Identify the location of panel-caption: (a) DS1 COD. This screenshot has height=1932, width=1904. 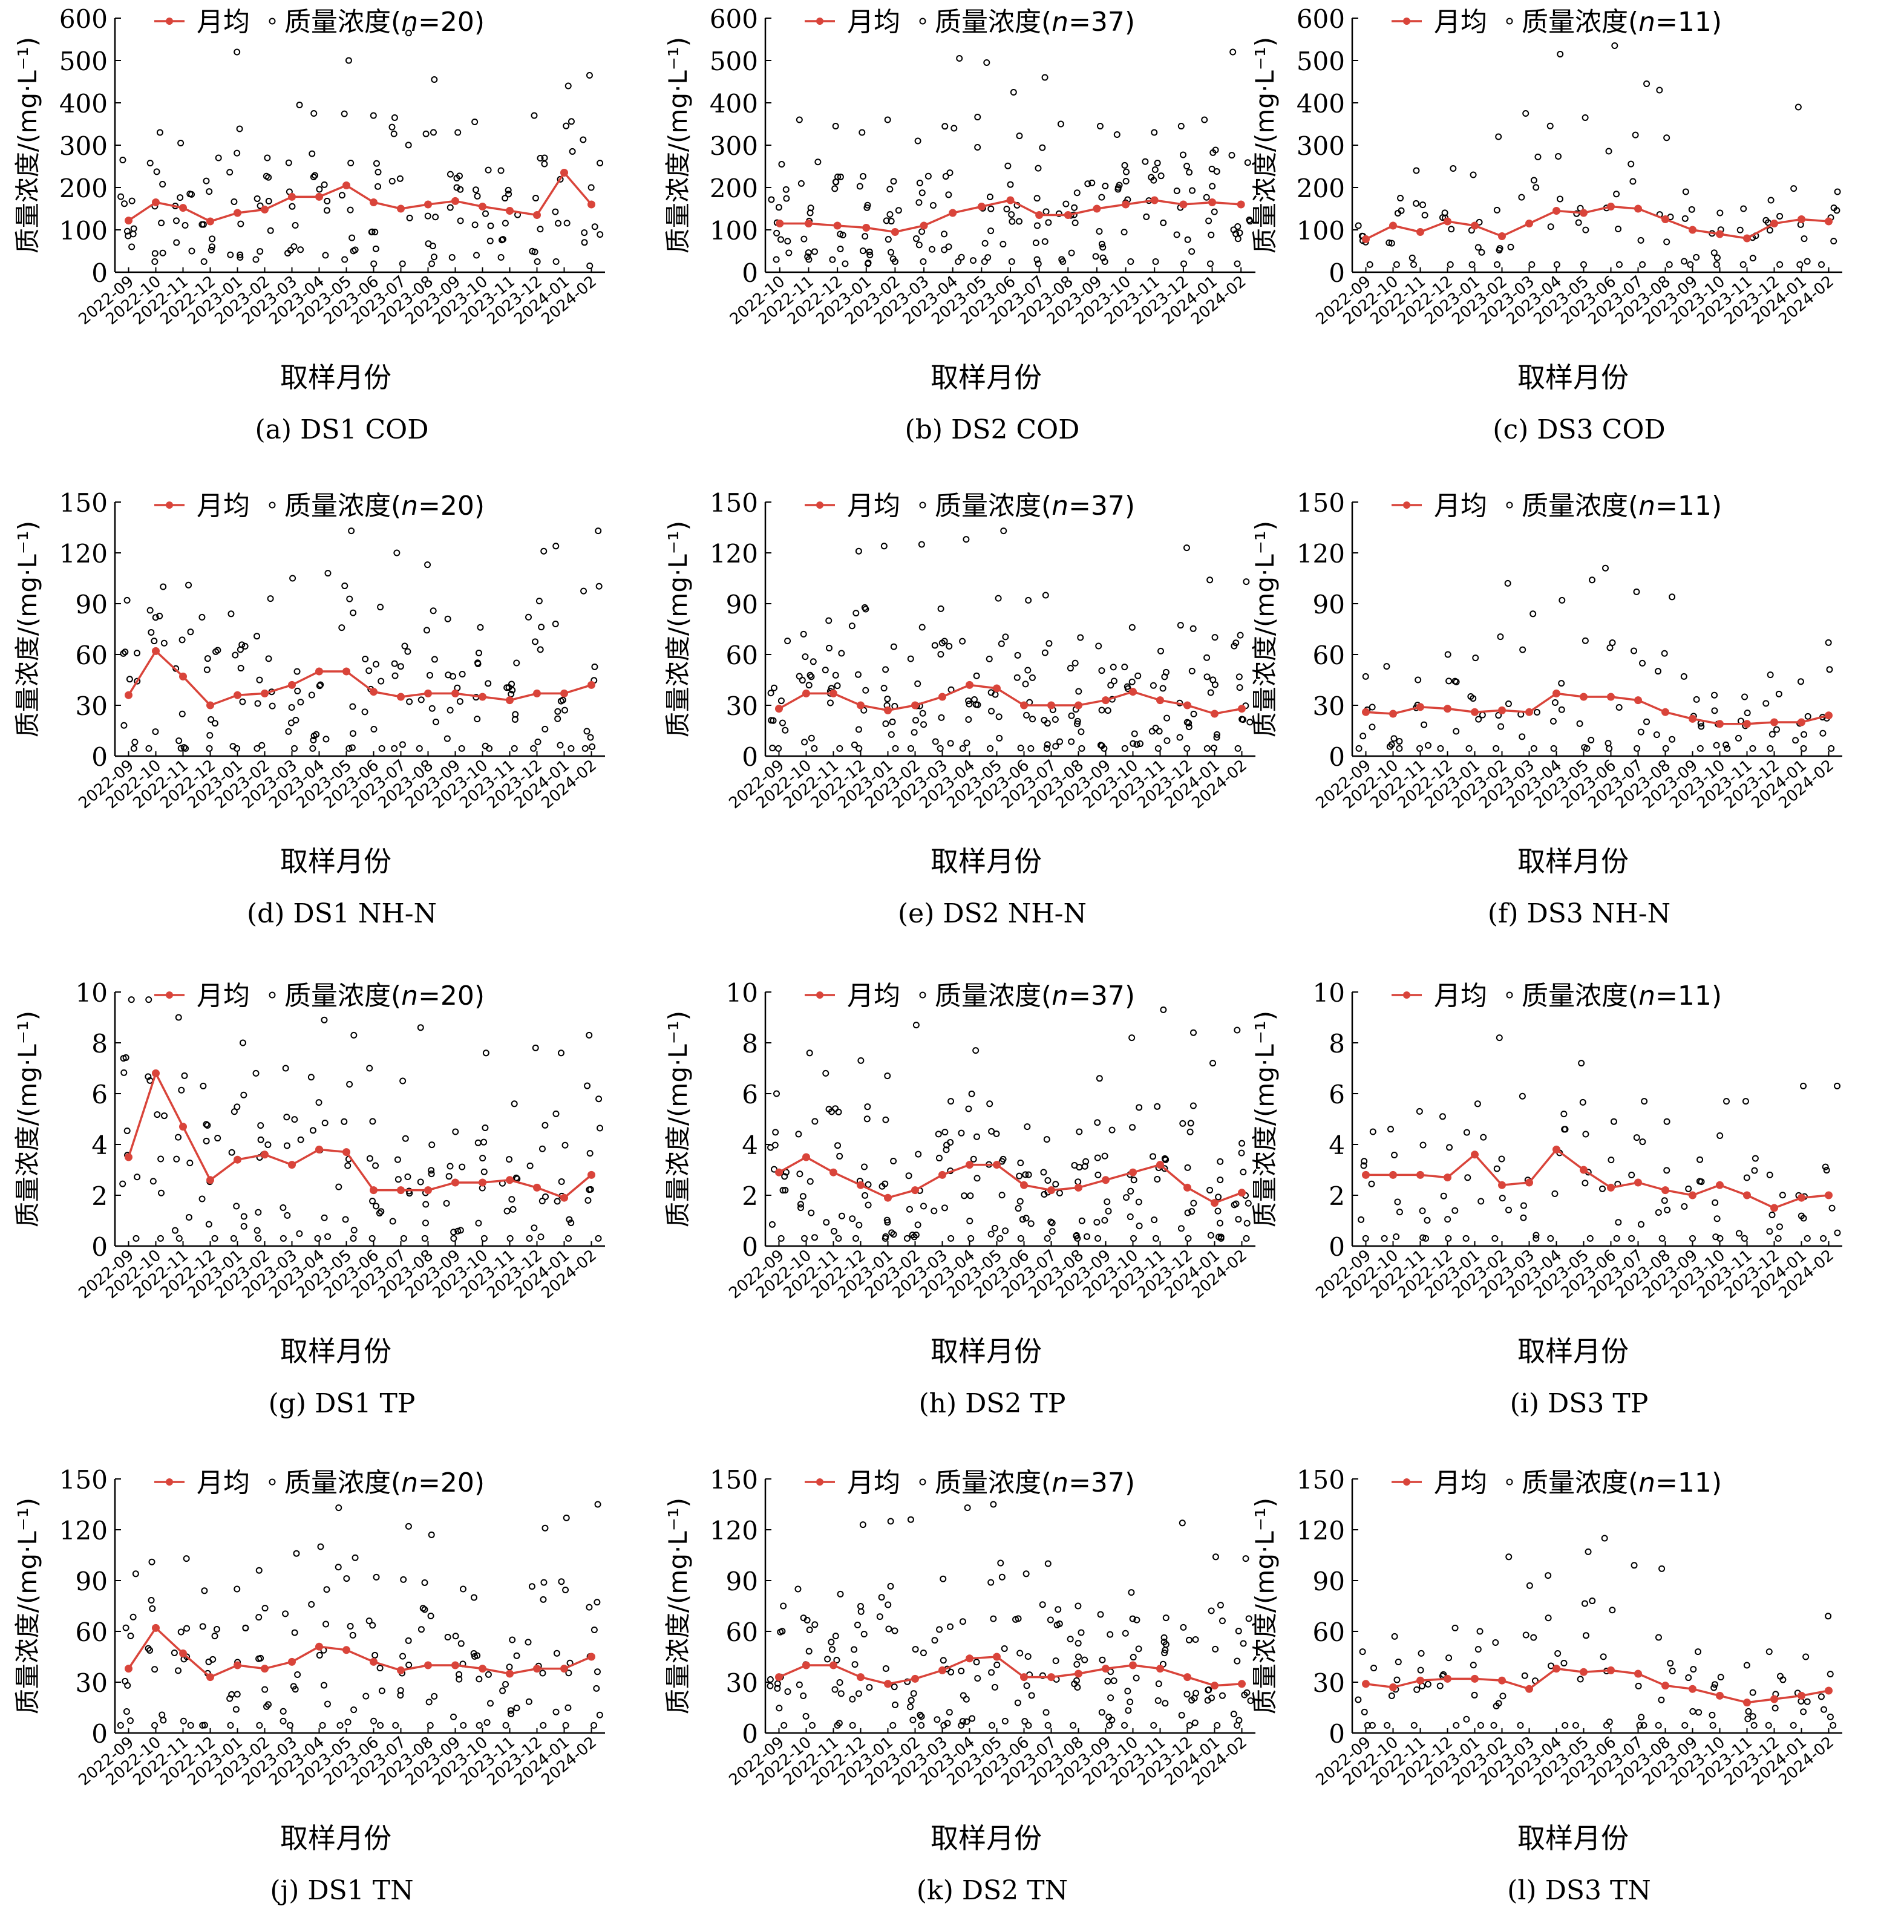
(342, 429).